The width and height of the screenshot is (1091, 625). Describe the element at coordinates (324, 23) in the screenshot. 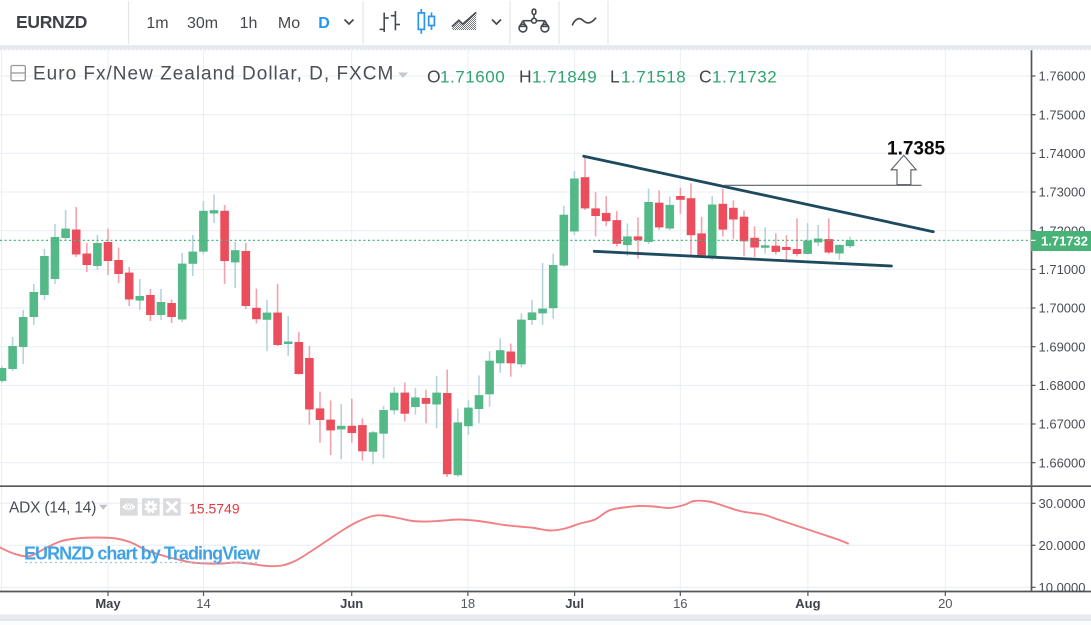

I see `svg-text: D` at that location.